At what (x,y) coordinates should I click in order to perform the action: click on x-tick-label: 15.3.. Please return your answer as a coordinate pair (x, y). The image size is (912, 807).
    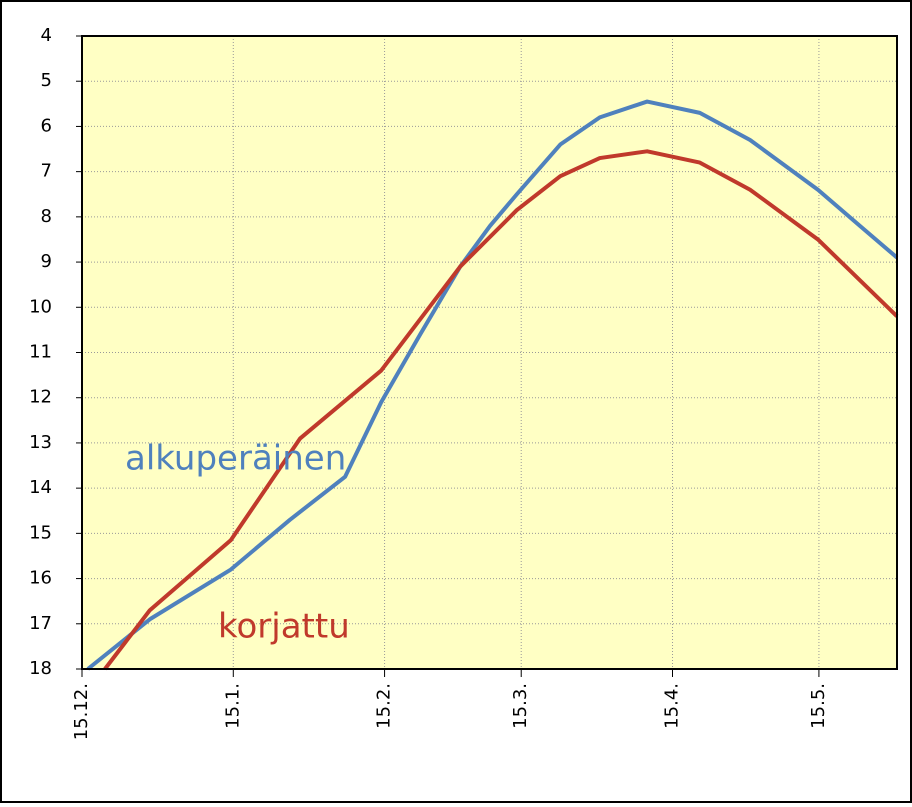
    Looking at the image, I should click on (520, 706).